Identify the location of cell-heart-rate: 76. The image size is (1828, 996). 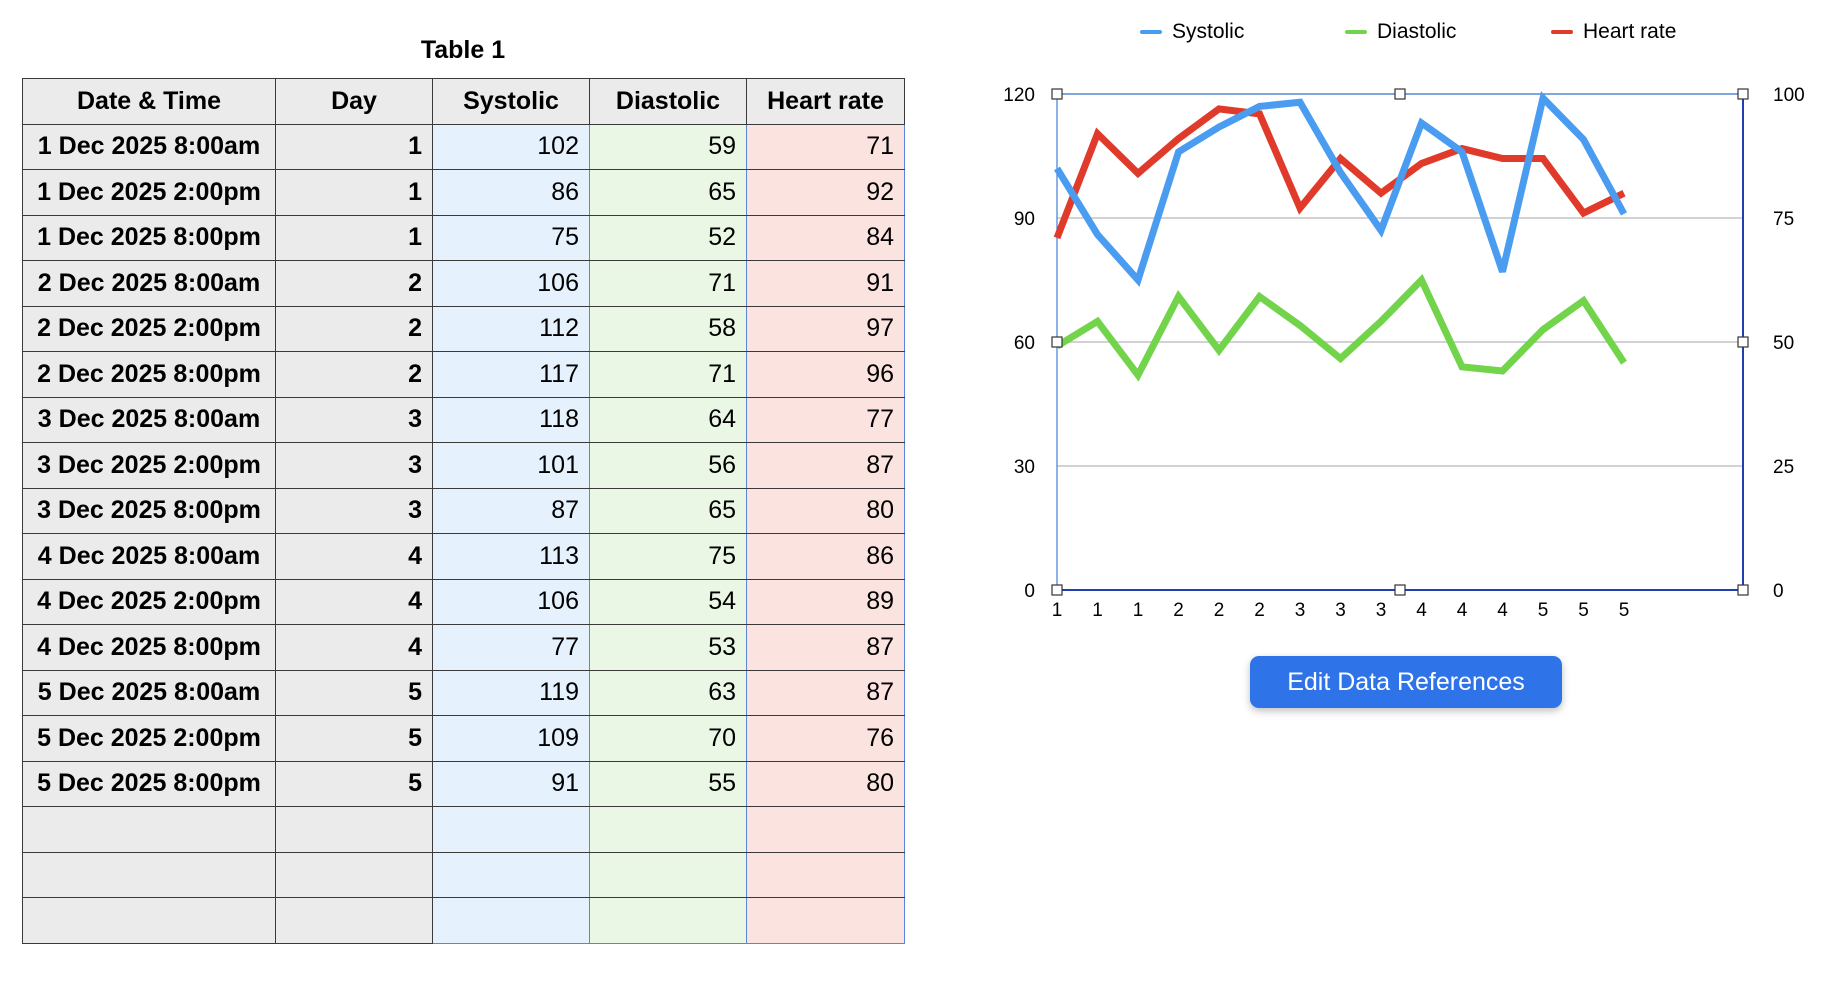
(825, 738).